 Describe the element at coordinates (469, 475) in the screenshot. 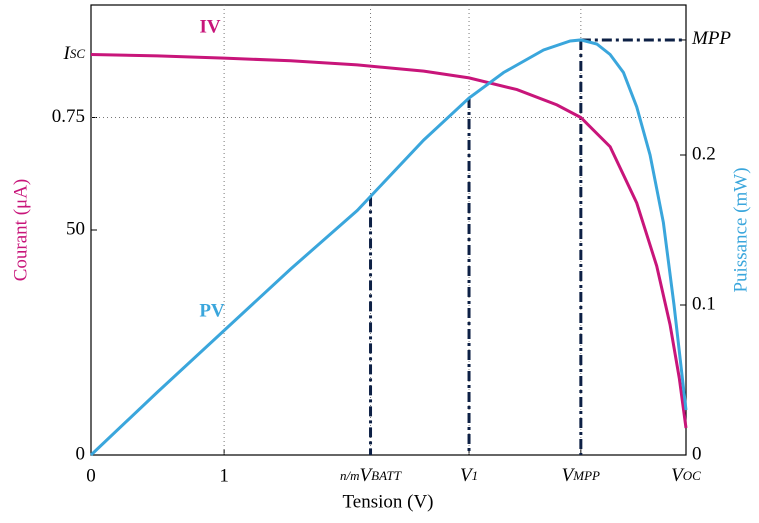

I see `x-tick-label: V1` at that location.